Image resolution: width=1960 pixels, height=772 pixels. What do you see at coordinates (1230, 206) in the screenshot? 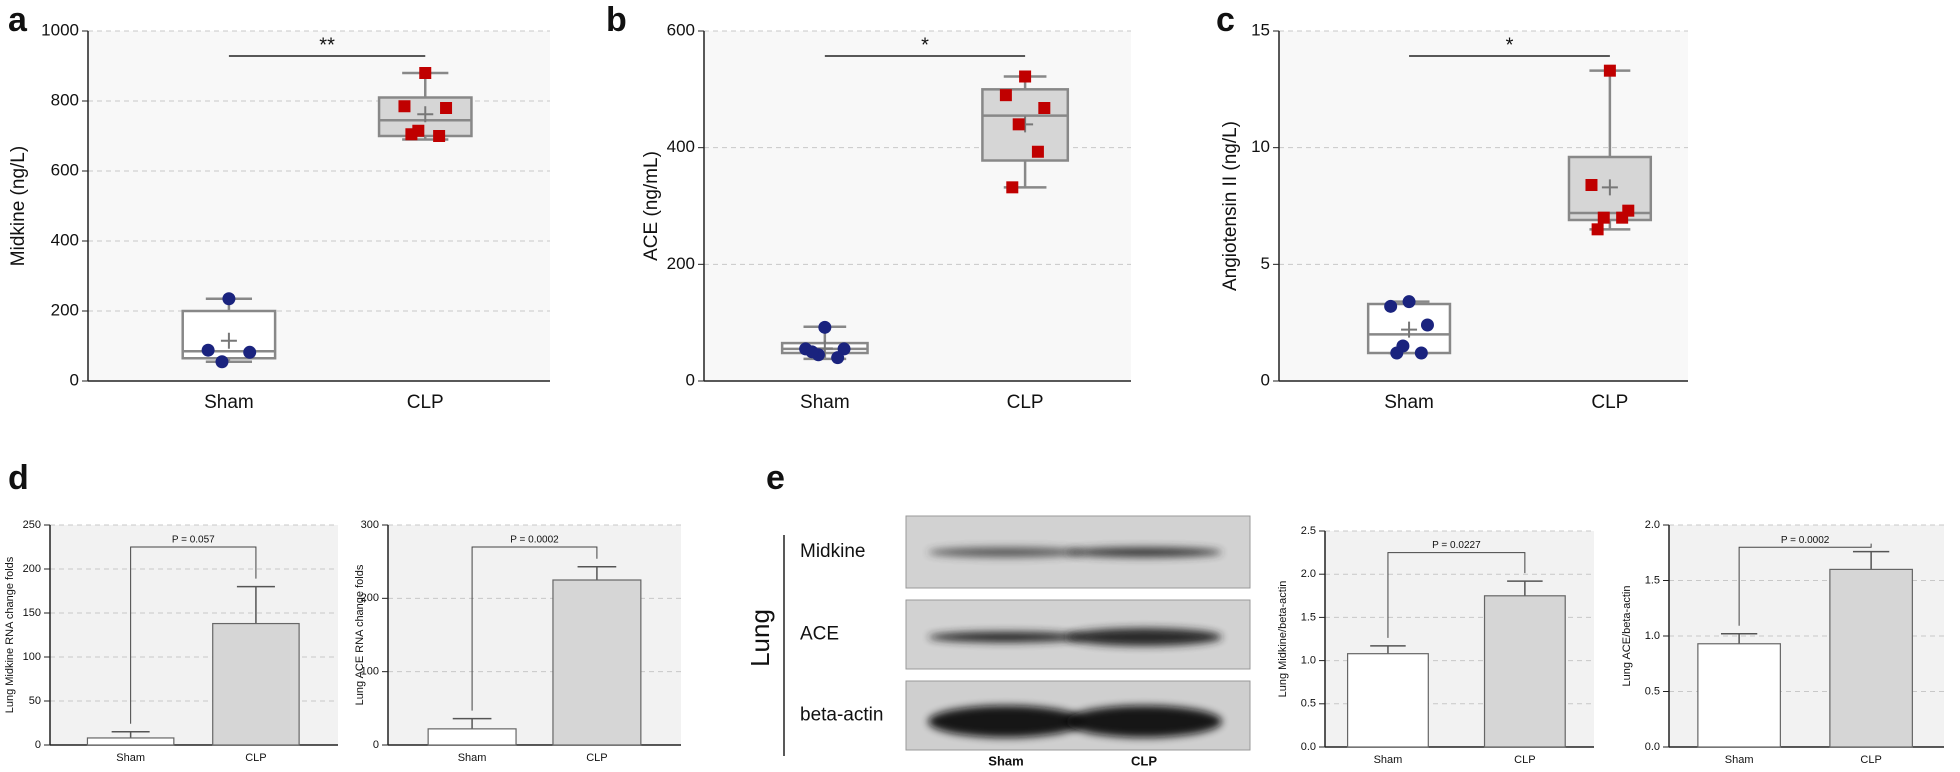
I see `y-axis-label: Angiotensin II (ng/L)` at bounding box center [1230, 206].